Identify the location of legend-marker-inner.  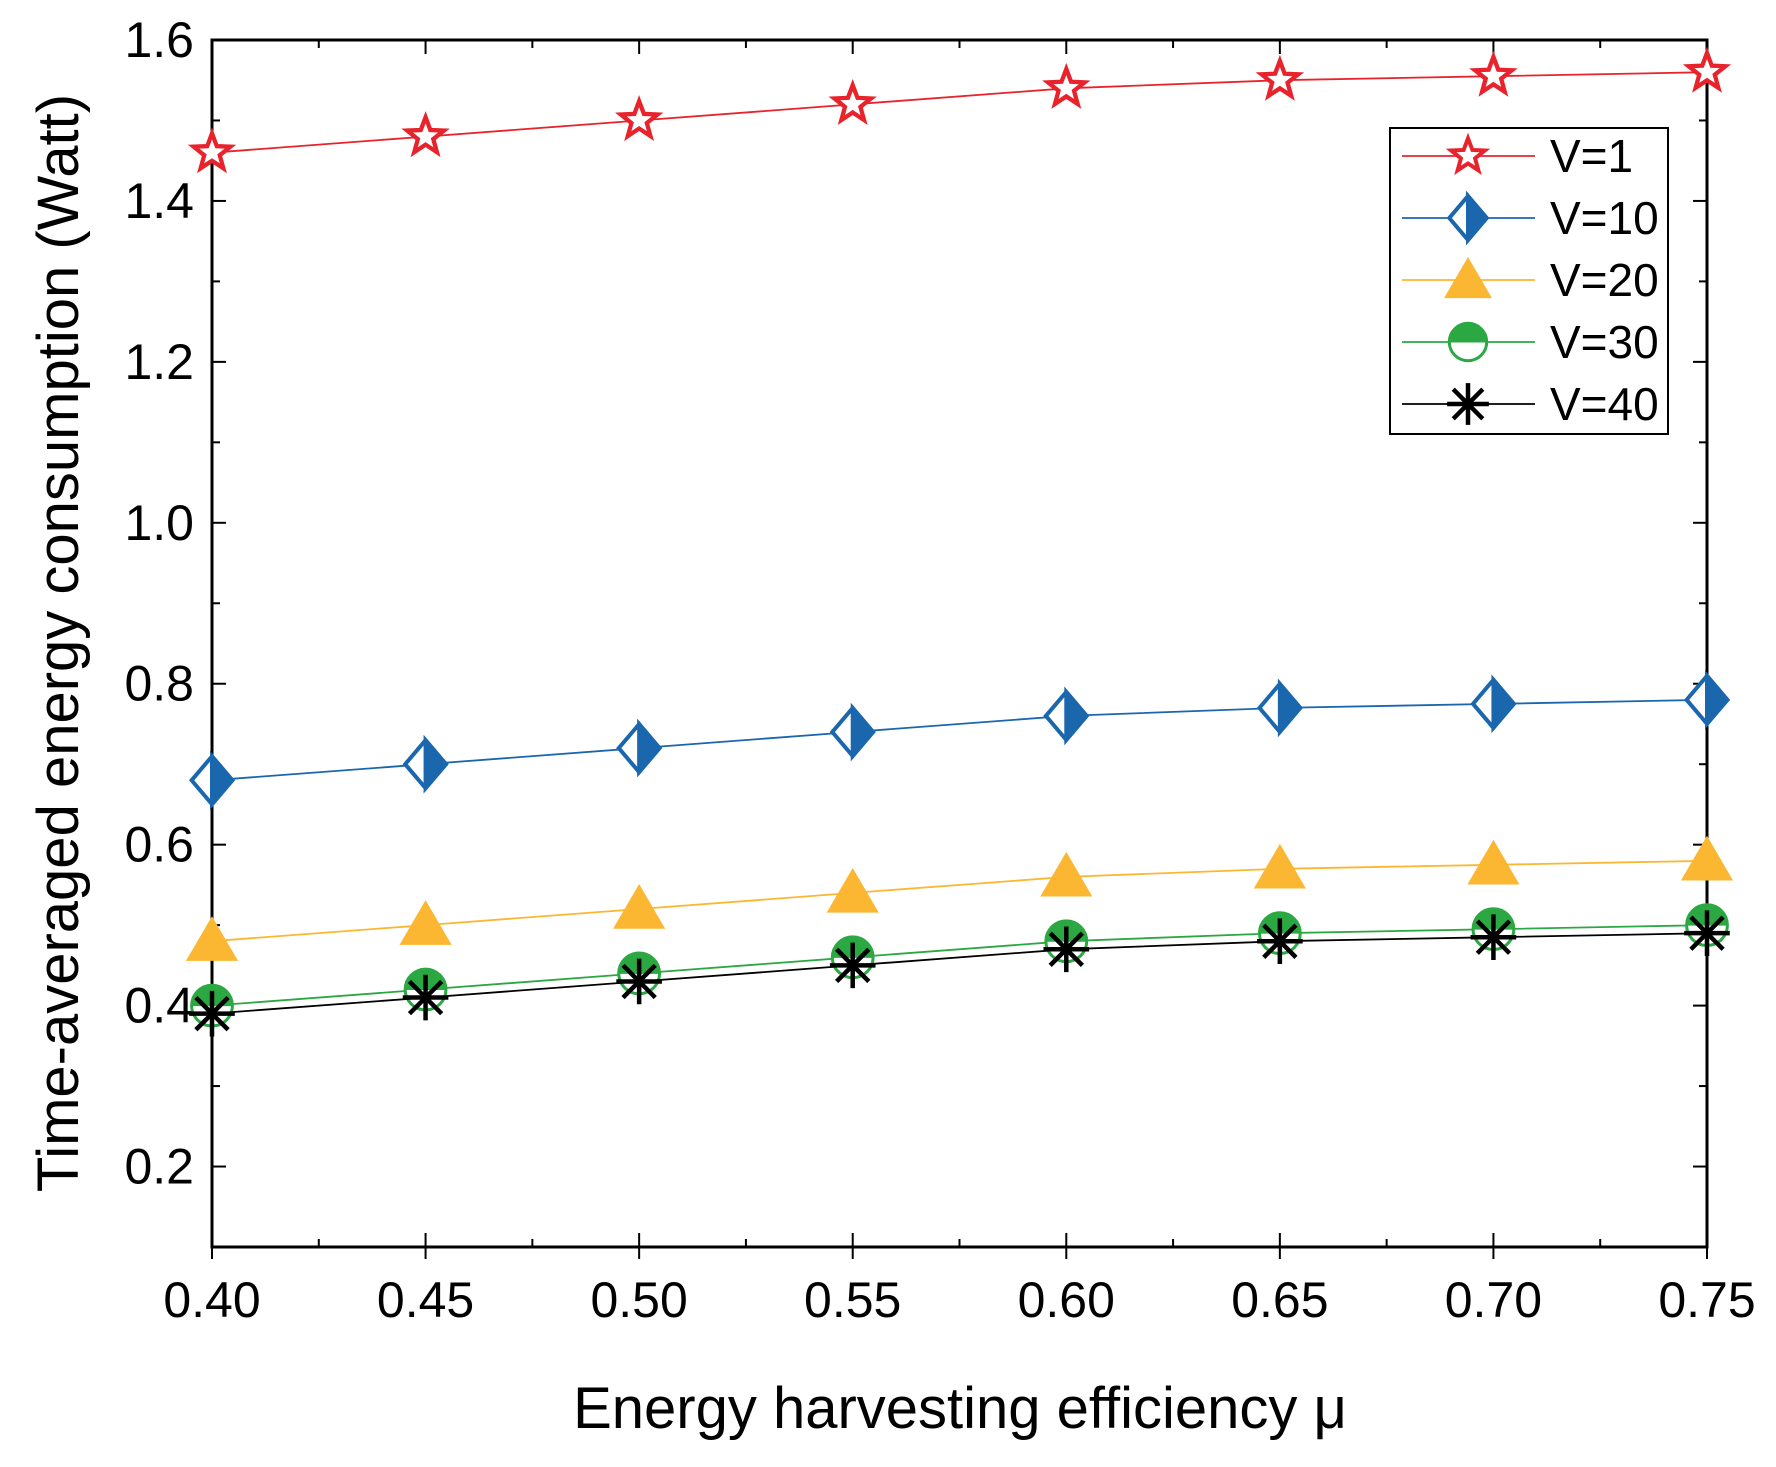
(1468, 154).